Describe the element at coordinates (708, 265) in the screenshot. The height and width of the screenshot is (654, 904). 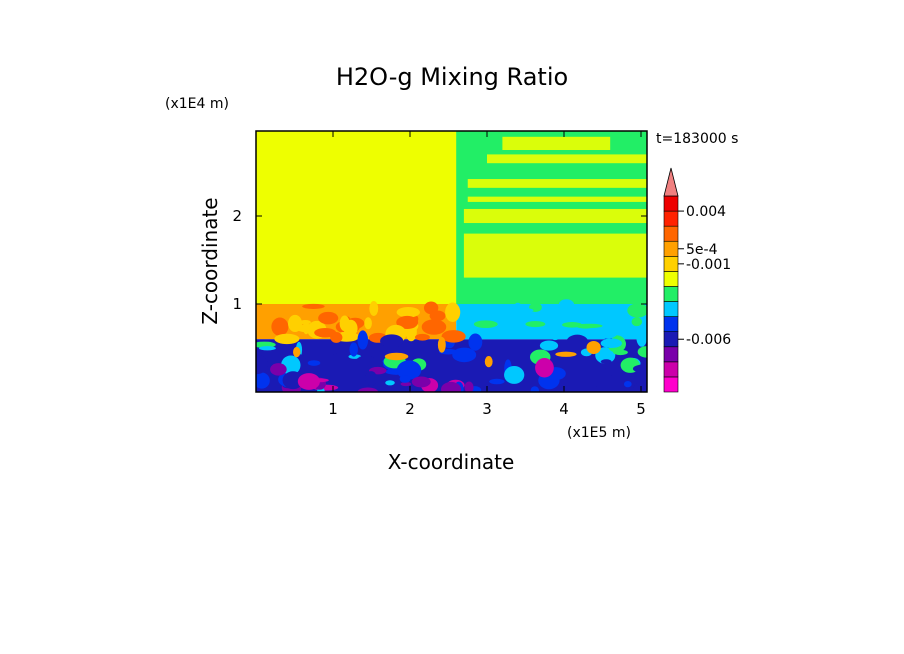
I see `colorbar-label: -0.001` at that location.